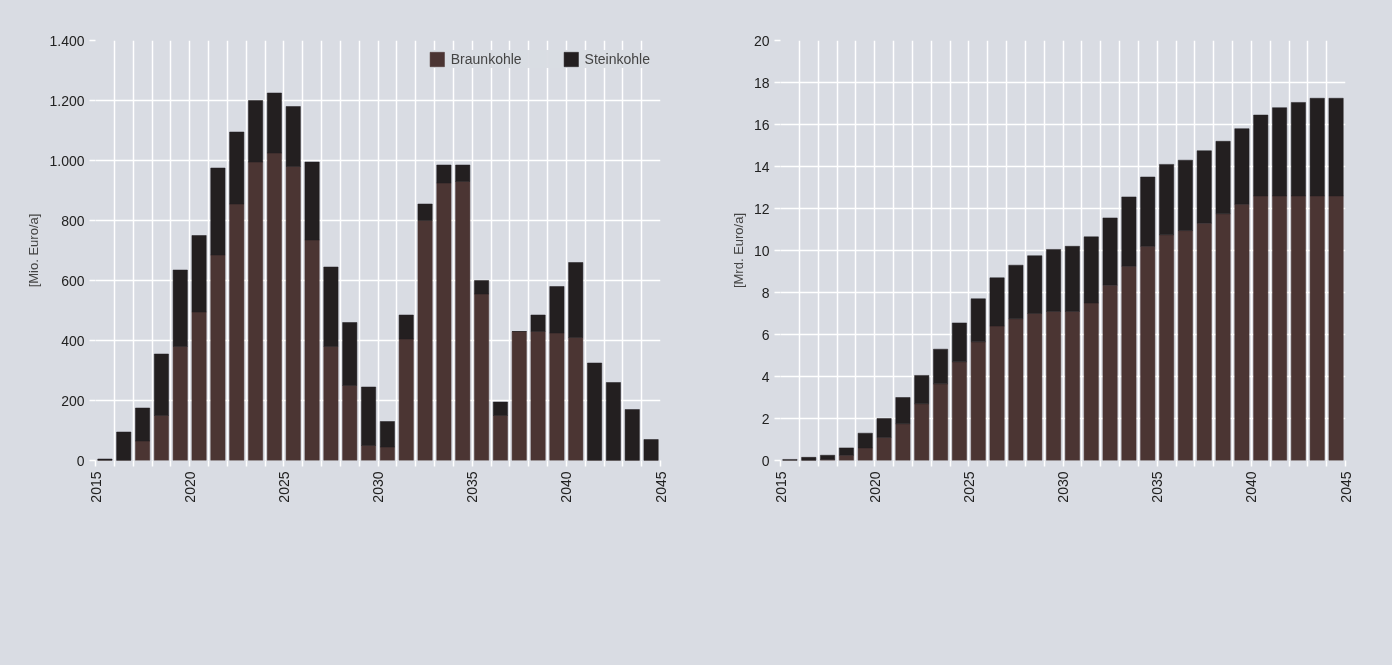 The height and width of the screenshot is (665, 1392). What do you see at coordinates (761, 250) in the screenshot?
I see `y-tick-label: 10` at bounding box center [761, 250].